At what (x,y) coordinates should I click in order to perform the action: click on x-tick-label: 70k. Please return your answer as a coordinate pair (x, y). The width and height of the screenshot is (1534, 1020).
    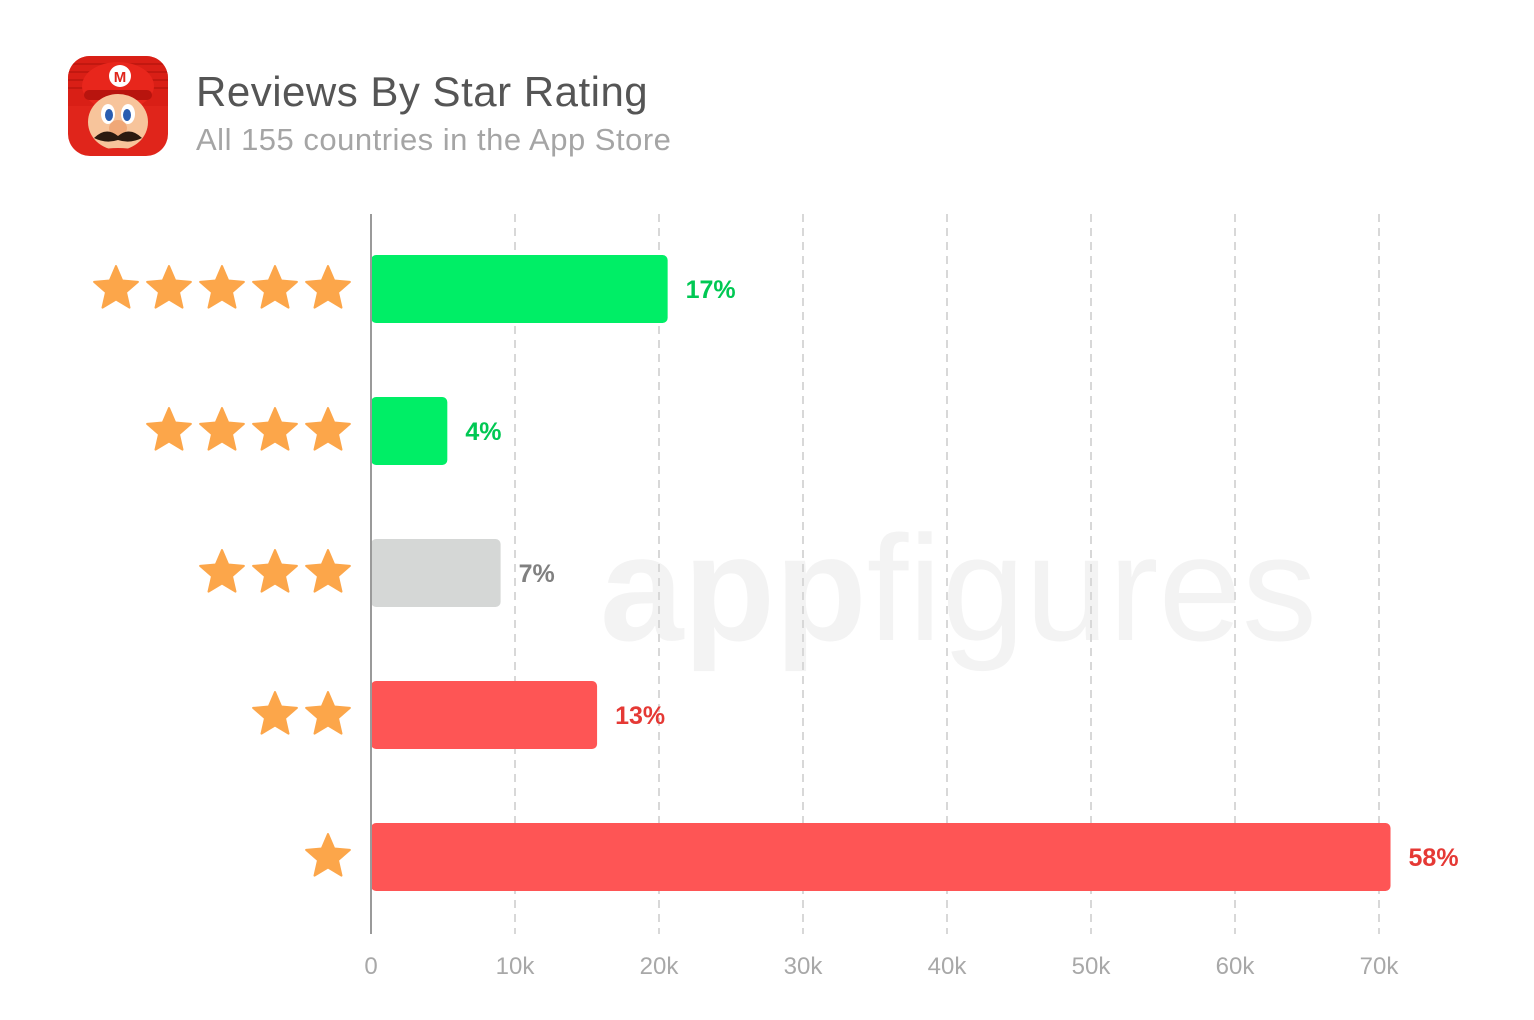
    Looking at the image, I should click on (1380, 966).